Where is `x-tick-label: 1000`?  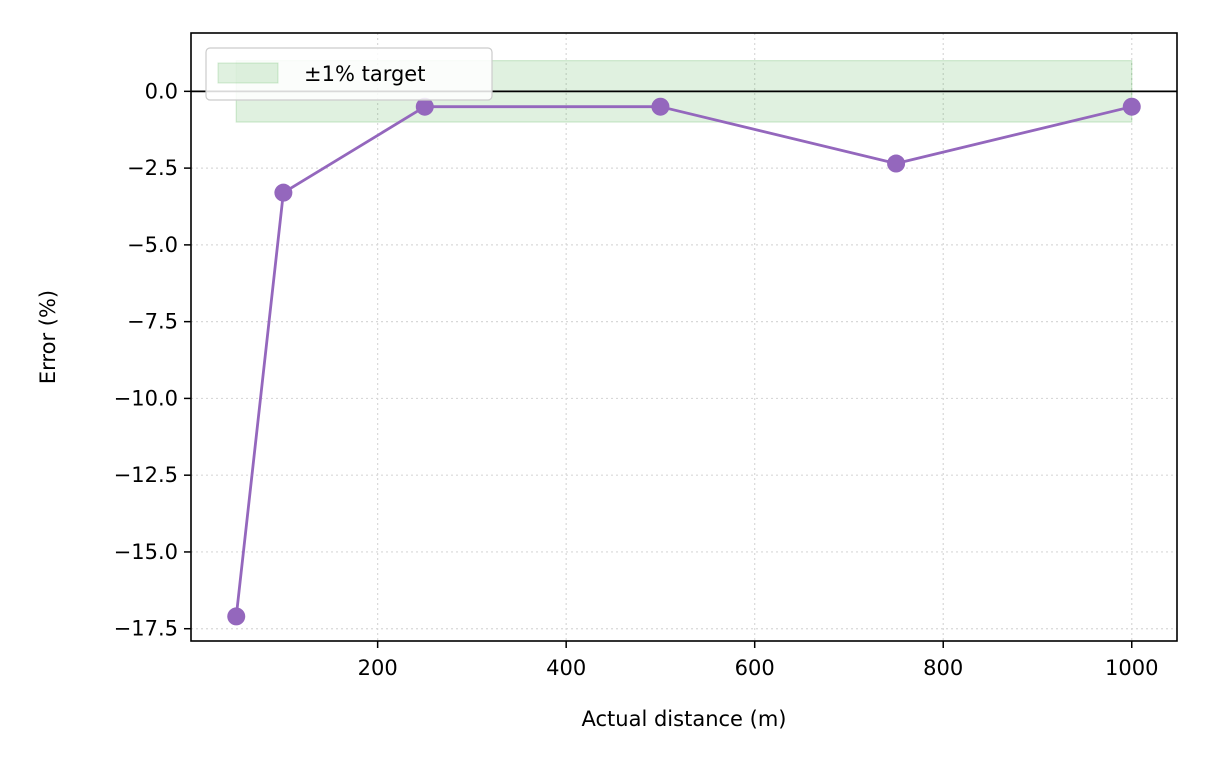 x-tick-label: 1000 is located at coordinates (1131, 668).